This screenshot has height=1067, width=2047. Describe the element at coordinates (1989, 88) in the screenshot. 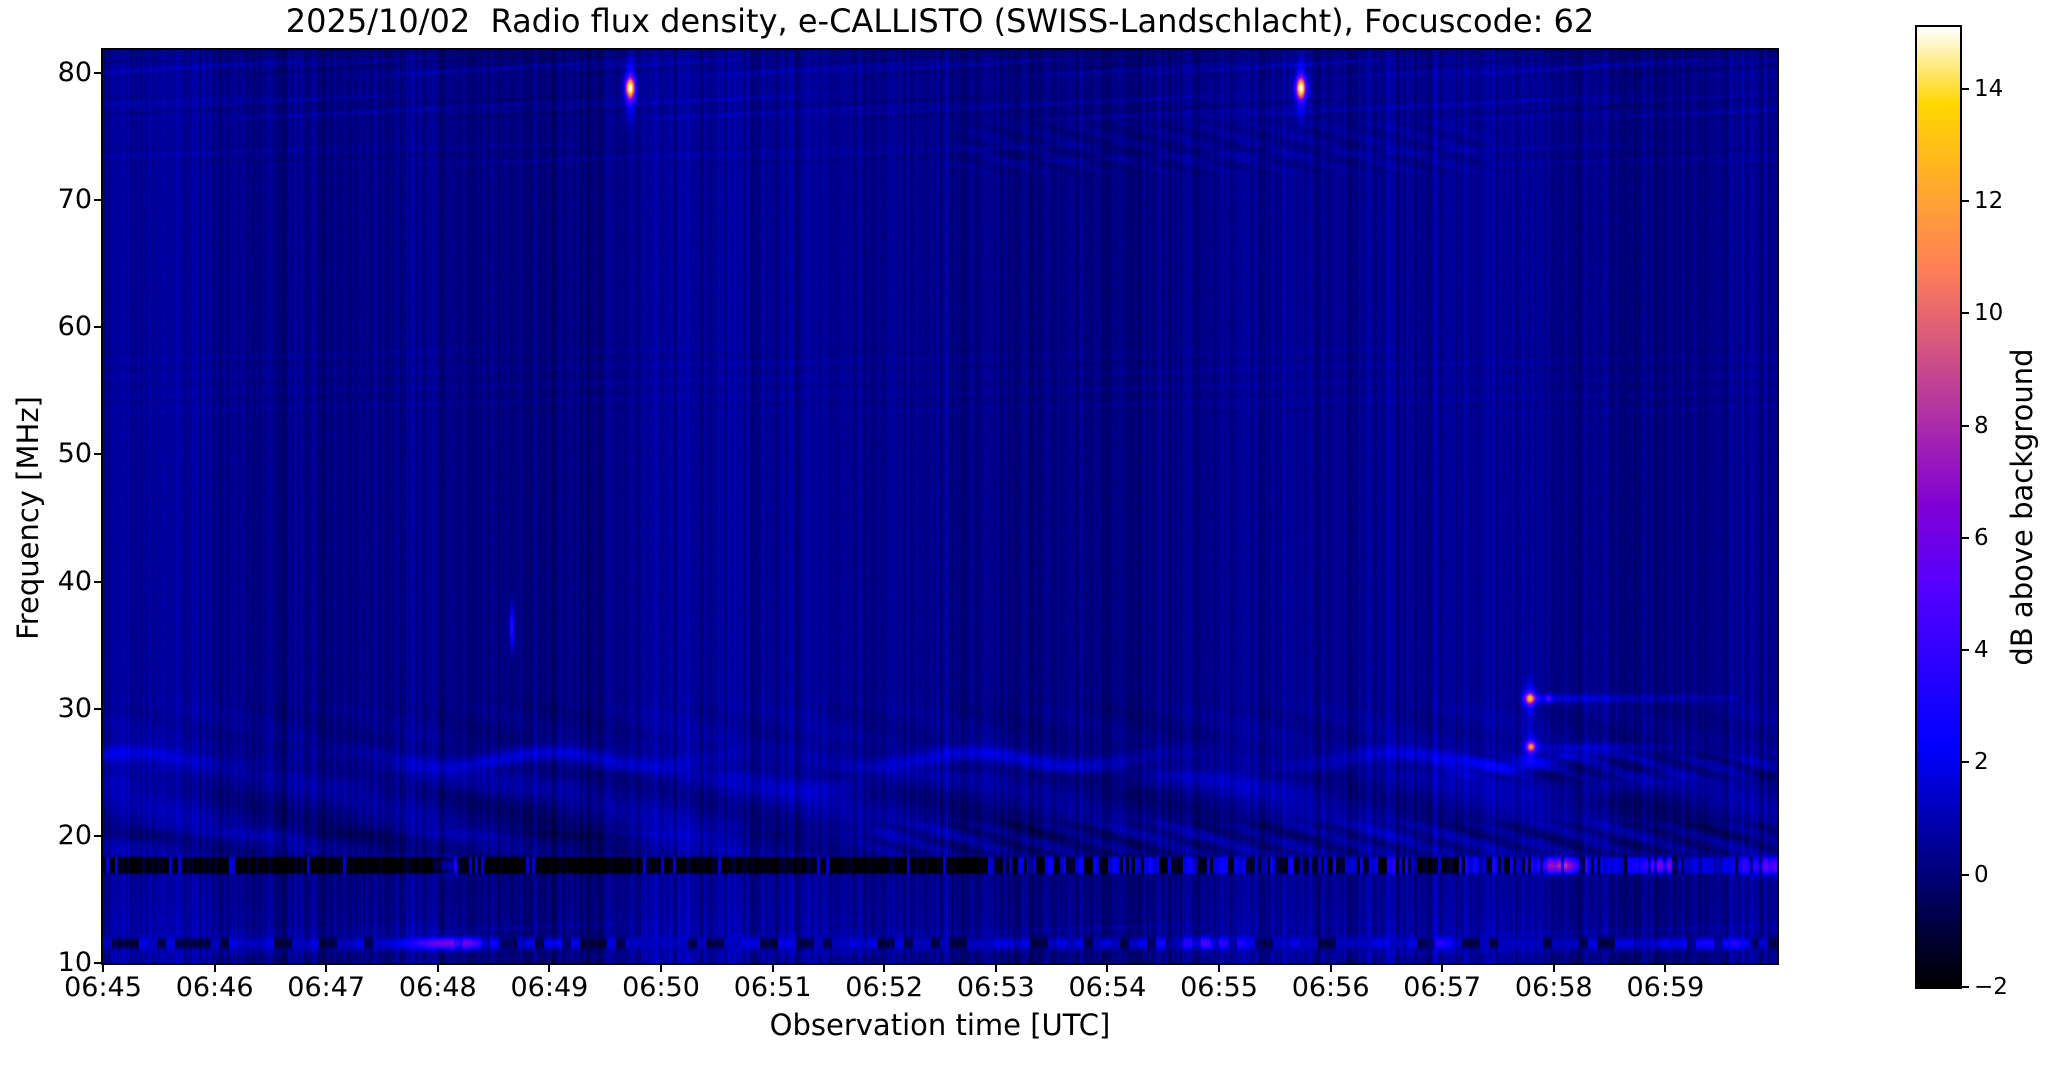

I see `colorbar-tick-label: 14` at that location.